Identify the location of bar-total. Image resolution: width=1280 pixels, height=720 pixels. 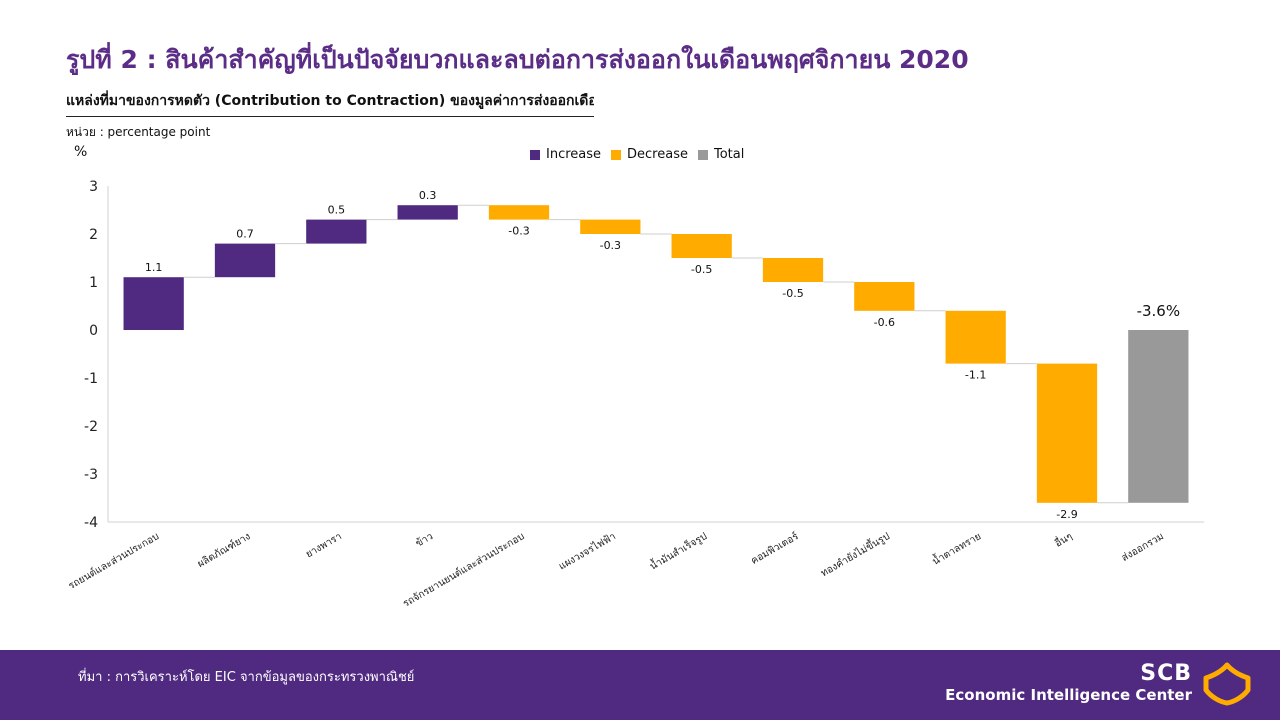
(1158, 416).